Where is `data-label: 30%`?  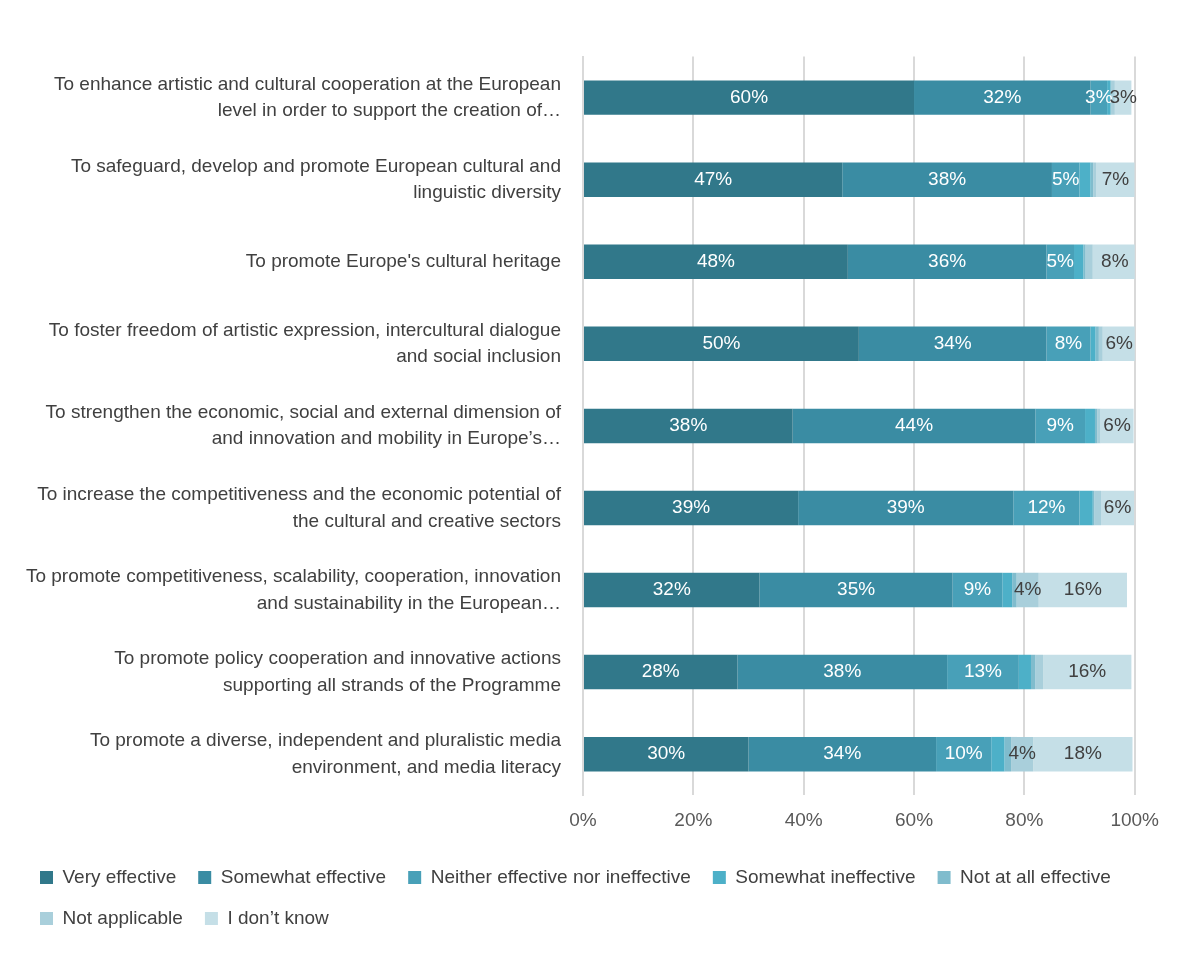 data-label: 30% is located at coordinates (666, 753).